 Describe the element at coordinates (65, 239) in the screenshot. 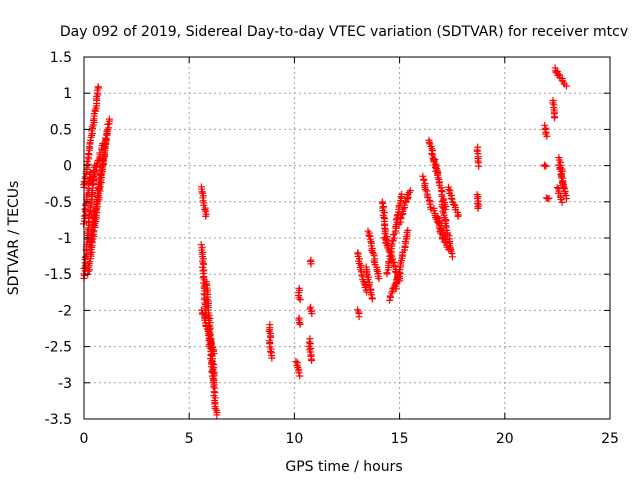

I see `y-tick-label: -1` at that location.